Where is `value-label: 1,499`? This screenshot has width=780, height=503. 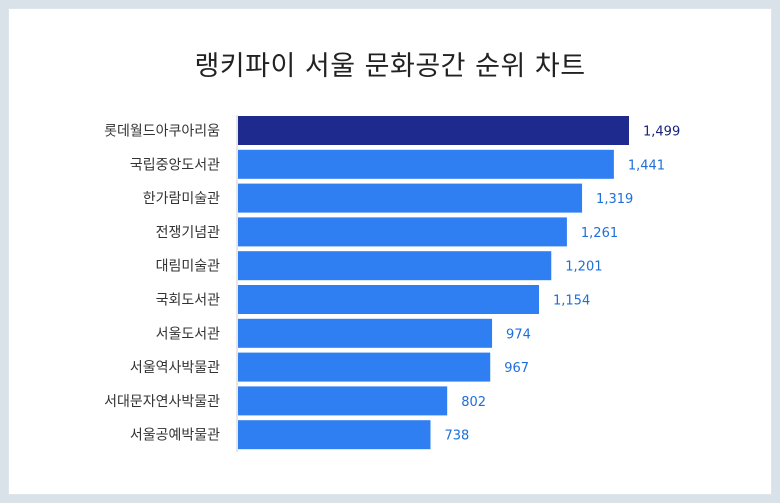 value-label: 1,499 is located at coordinates (661, 132).